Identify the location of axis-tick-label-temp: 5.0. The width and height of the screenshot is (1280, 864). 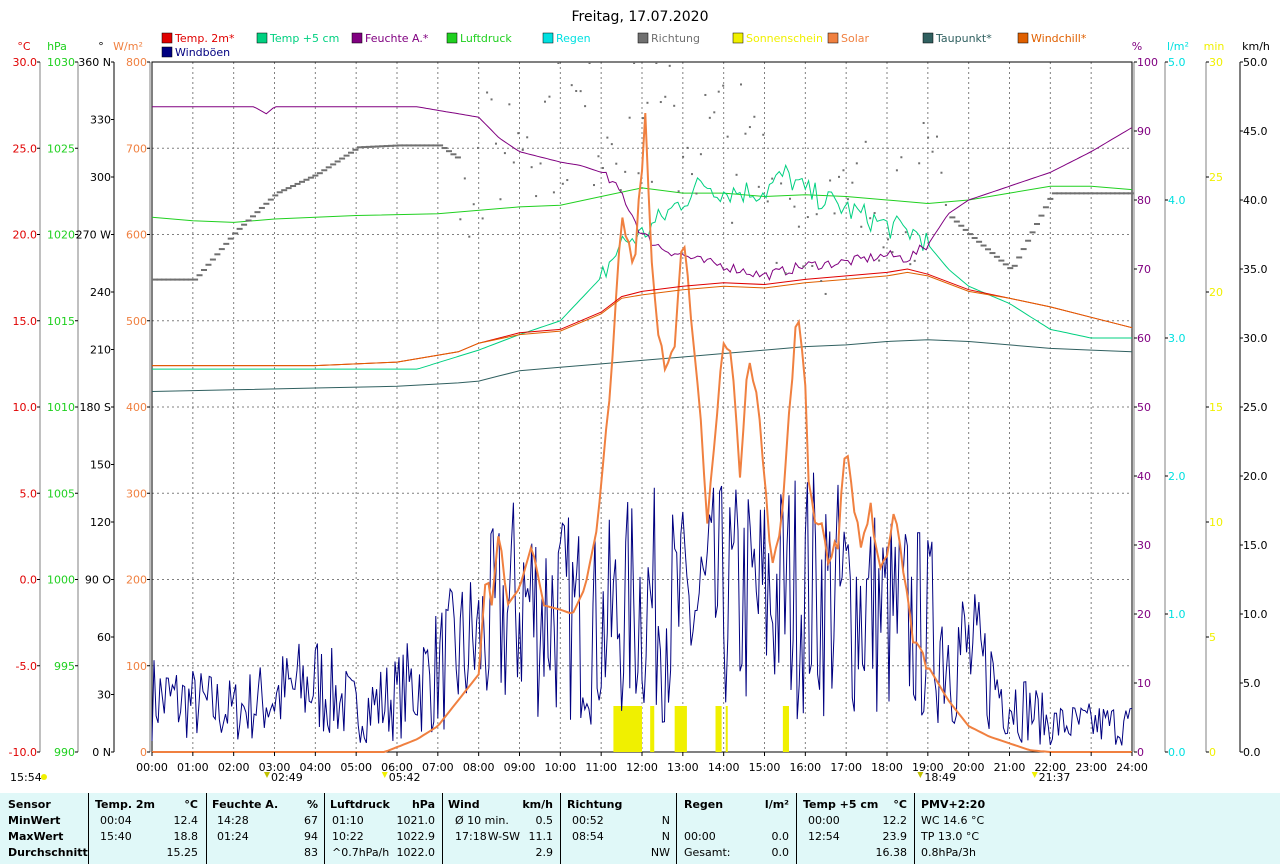
(29, 493).